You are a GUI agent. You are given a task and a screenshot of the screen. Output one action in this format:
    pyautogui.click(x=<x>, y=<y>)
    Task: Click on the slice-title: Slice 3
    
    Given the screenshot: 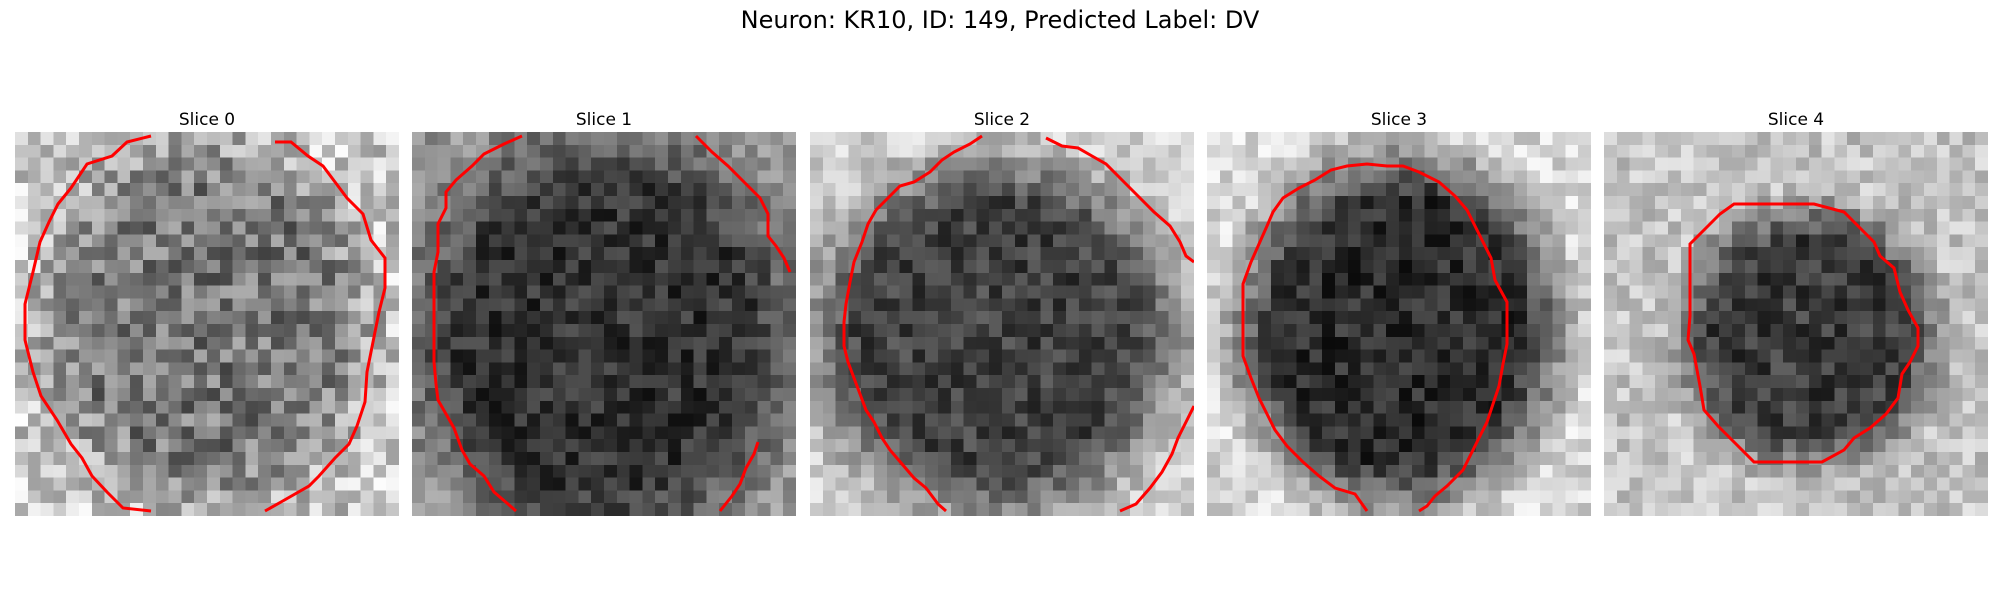 What is the action you would take?
    pyautogui.click(x=1399, y=120)
    